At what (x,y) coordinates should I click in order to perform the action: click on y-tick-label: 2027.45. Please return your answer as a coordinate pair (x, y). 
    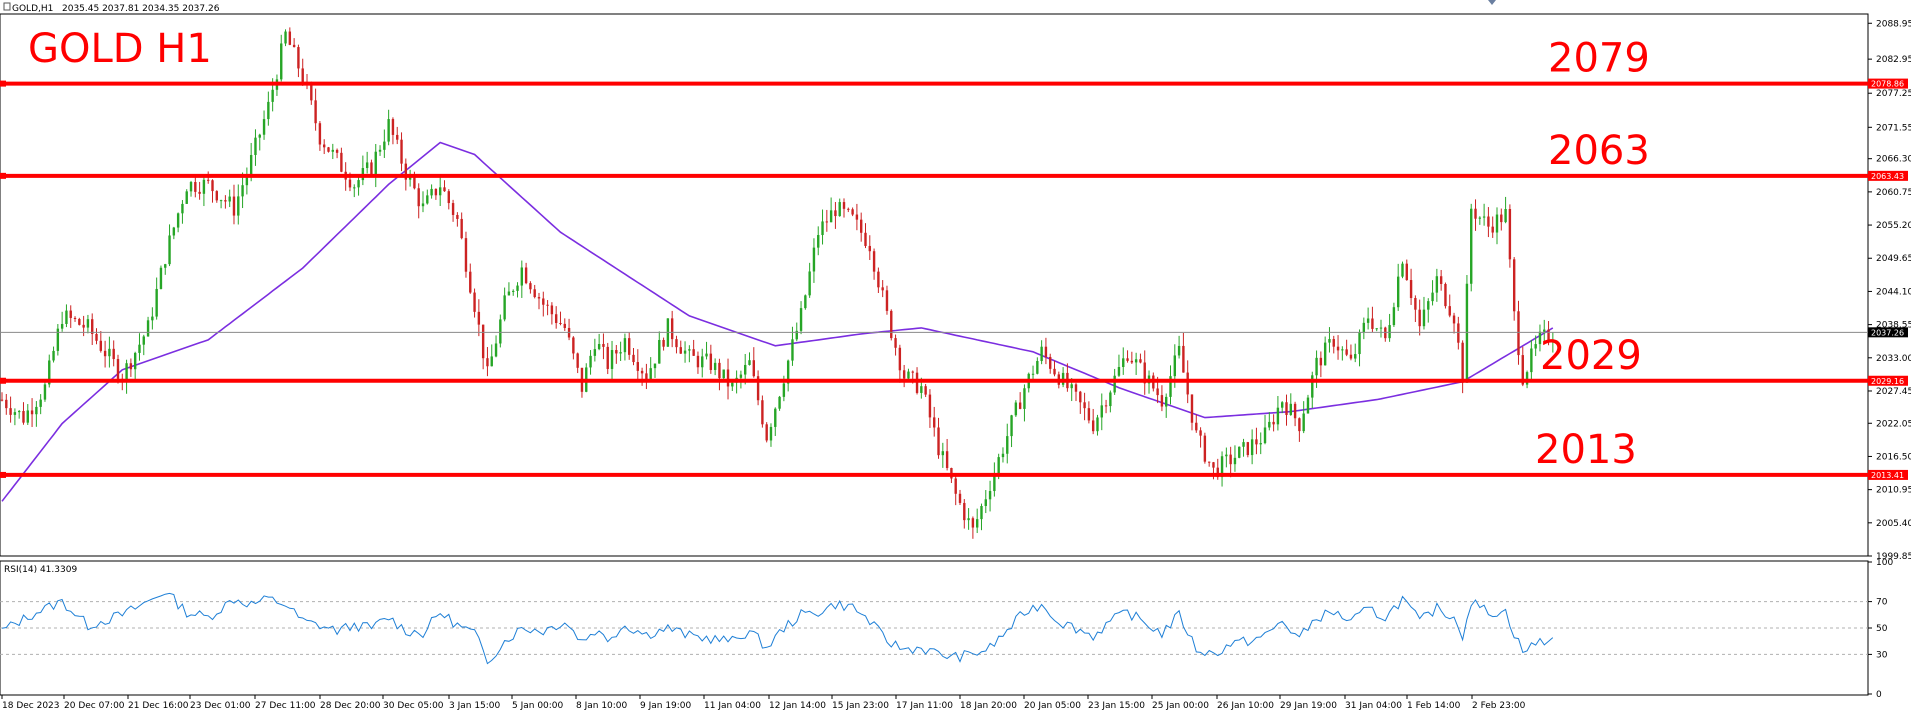
    Looking at the image, I should click on (1893, 392).